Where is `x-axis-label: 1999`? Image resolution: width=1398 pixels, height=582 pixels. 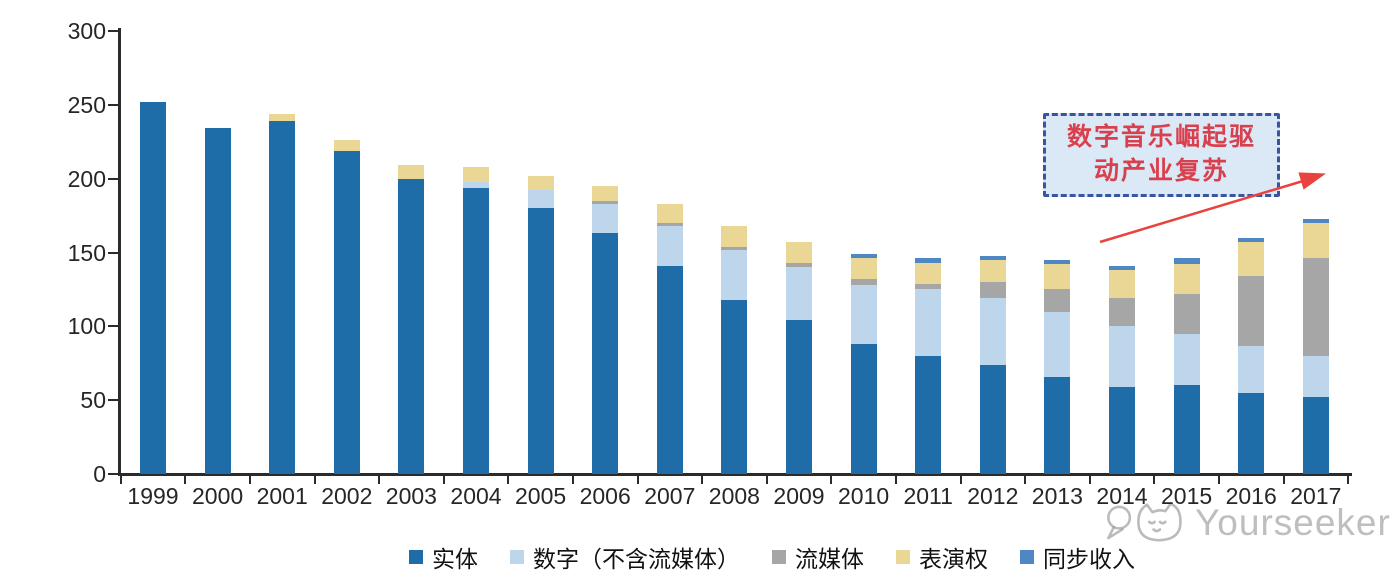 x-axis-label: 1999 is located at coordinates (153, 496).